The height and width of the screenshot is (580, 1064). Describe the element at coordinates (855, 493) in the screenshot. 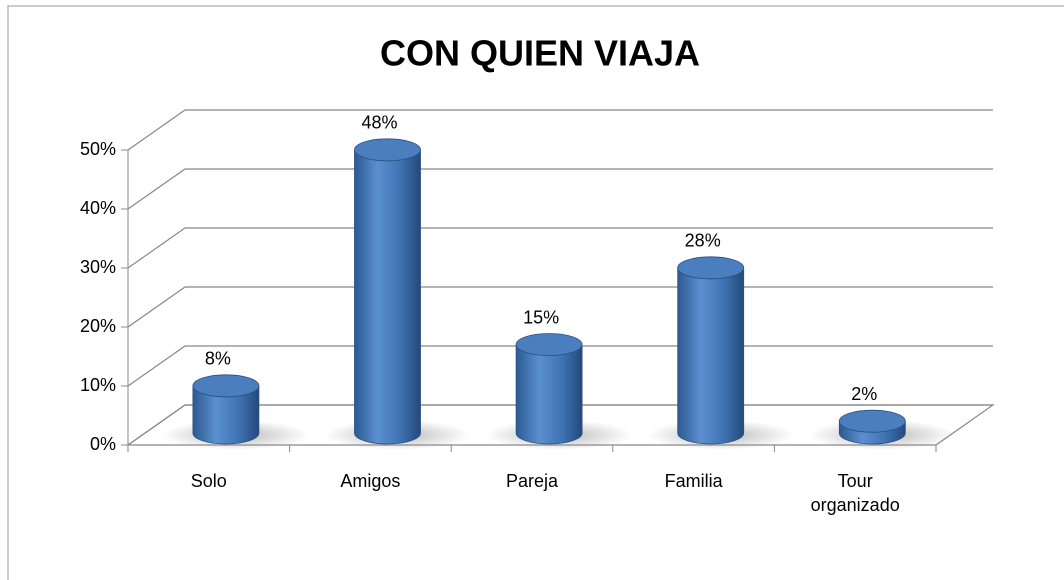

I see `x-tick-label: Tour organizado` at that location.